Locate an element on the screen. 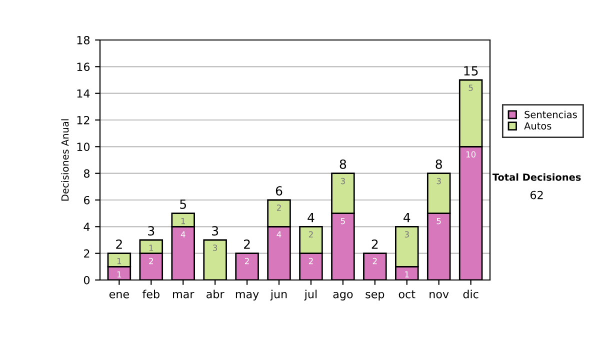  x-tick-label: jul is located at coordinates (310, 295).